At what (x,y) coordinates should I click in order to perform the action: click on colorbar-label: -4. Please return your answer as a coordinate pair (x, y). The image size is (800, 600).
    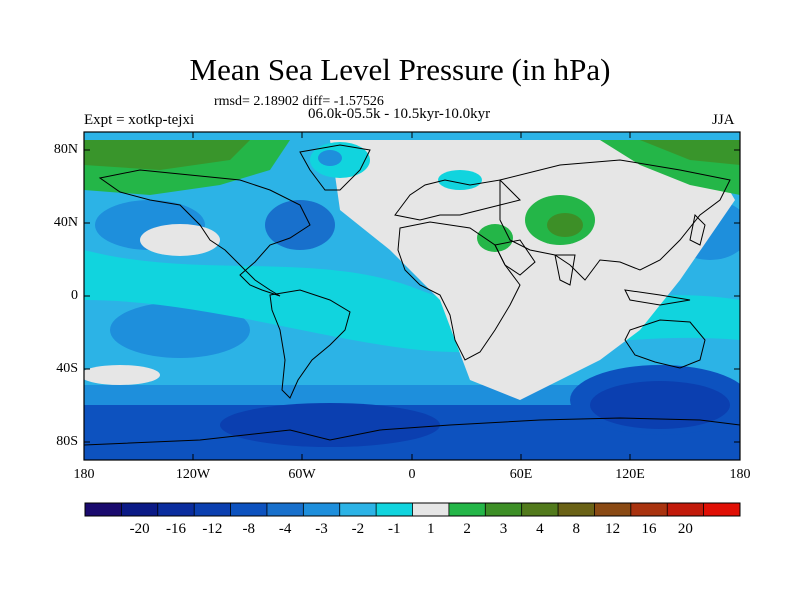
    Looking at the image, I should click on (285, 529).